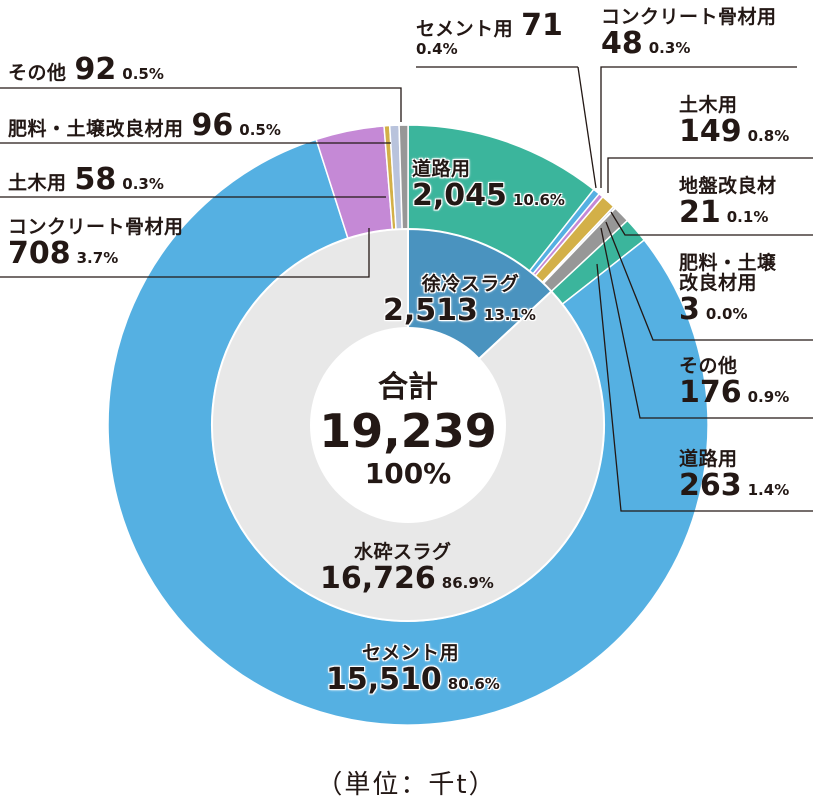  Describe the element at coordinates (413, 669) in the screenshot. I see `label-suisai-cement: セメント用 15,510 80.6%` at that location.